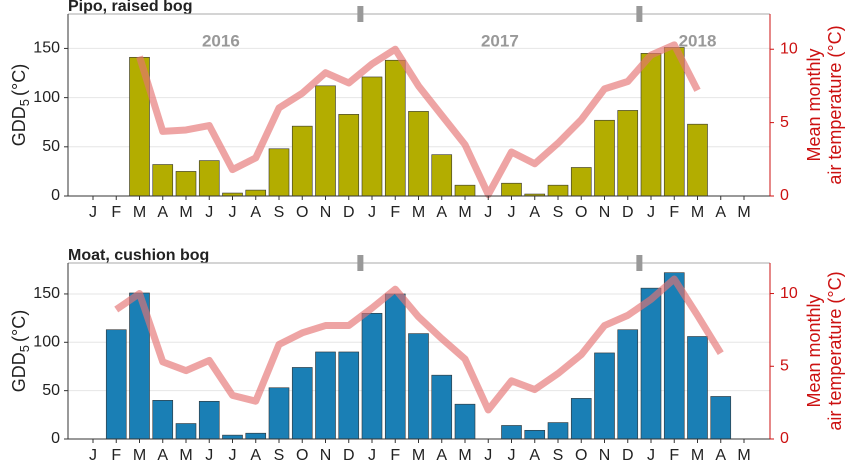 The width and height of the screenshot is (850, 463). What do you see at coordinates (302, 455) in the screenshot?
I see `x-tick-label: O` at bounding box center [302, 455].